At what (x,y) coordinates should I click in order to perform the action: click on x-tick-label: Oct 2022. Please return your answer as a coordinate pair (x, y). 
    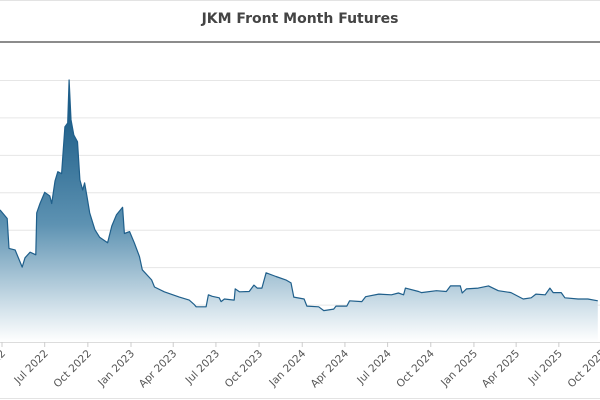
    Looking at the image, I should click on (72, 369).